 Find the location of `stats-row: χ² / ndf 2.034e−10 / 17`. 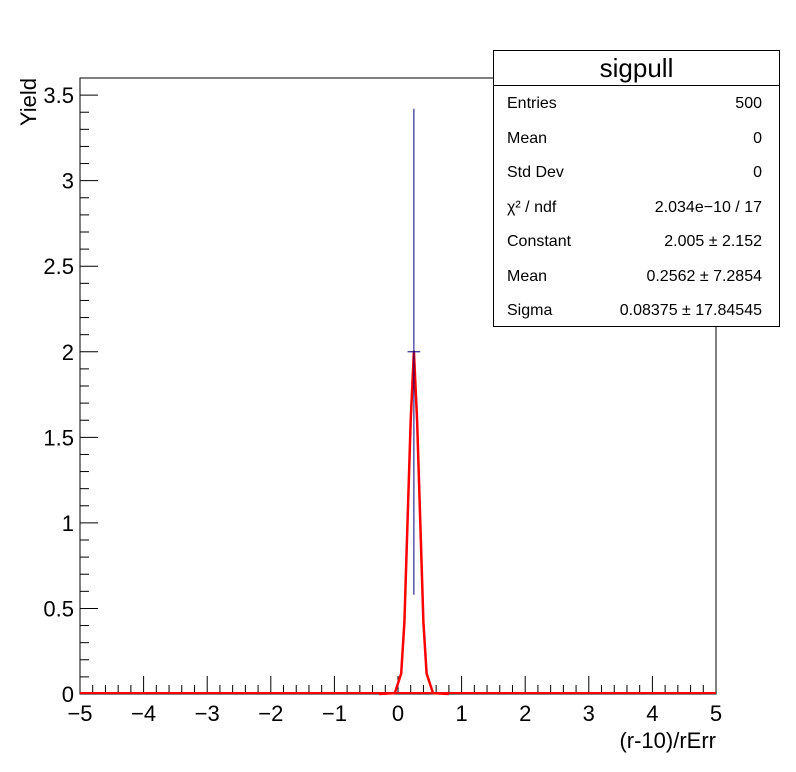

stats-row: χ² / ndf 2.034e−10 / 17 is located at coordinates (634, 208).